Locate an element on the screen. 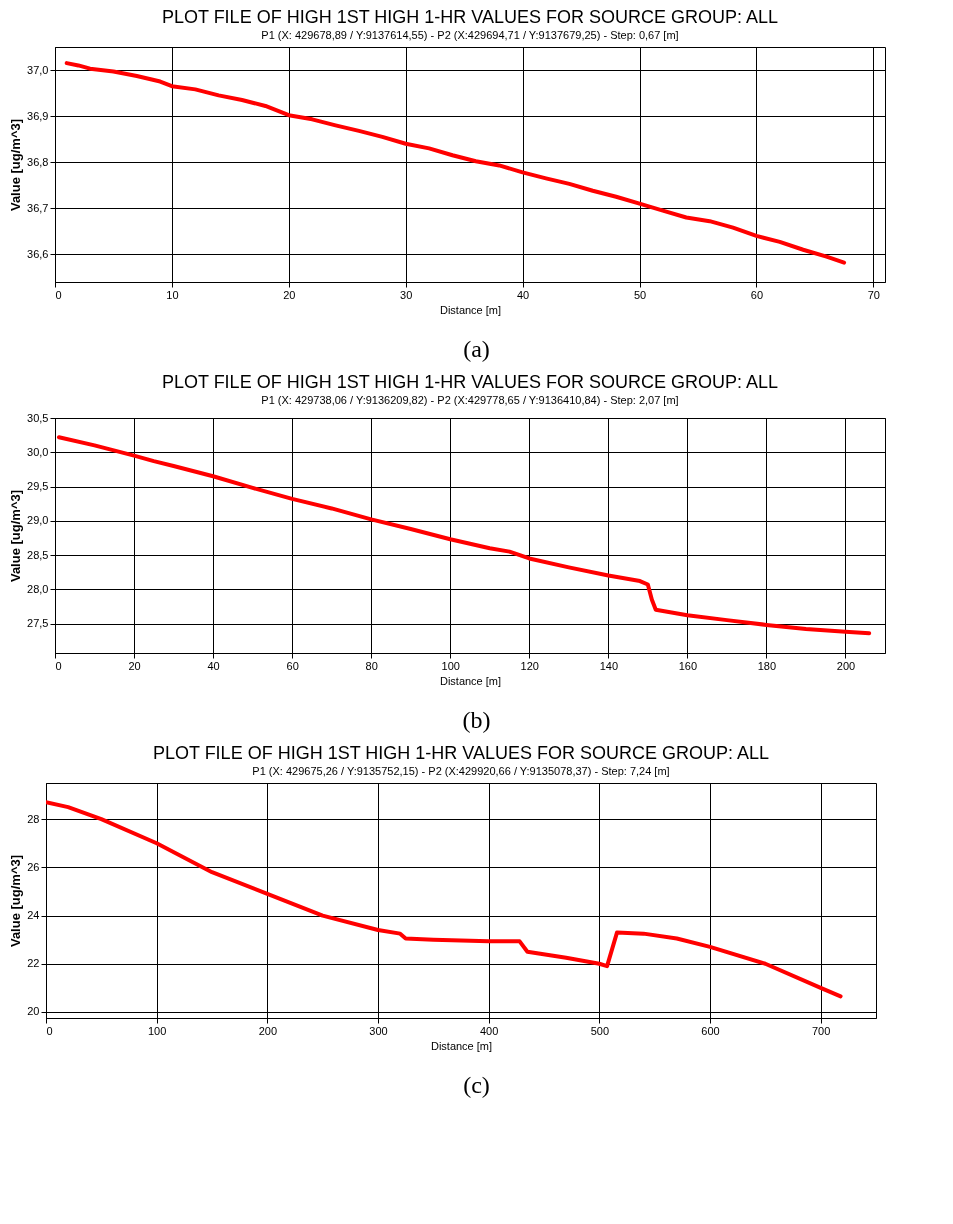 The height and width of the screenshot is (1224, 953). y-tick-label: 36,7 is located at coordinates (38, 207).